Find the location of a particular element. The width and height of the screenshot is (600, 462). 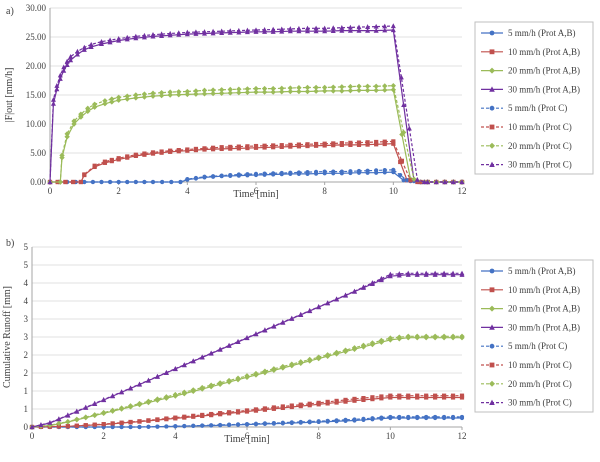

x-tick-label: 0 is located at coordinates (50, 191).